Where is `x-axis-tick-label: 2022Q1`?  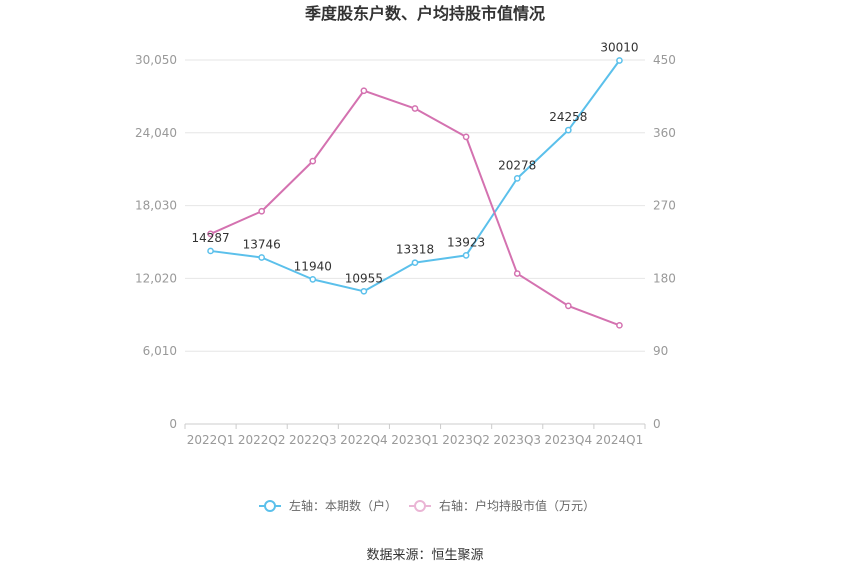
x-axis-tick-label: 2022Q1 is located at coordinates (211, 440).